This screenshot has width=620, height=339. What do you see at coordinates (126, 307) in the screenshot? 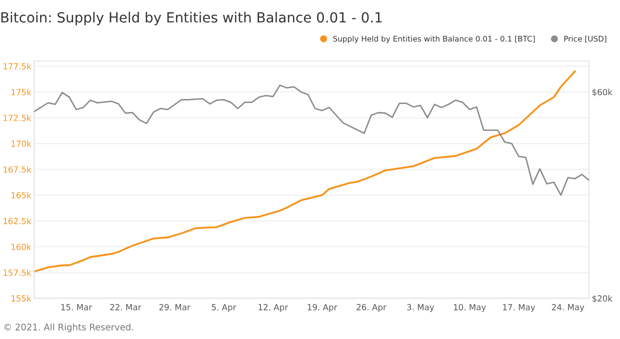
I see `x-tick-label: 22. Mar` at bounding box center [126, 307].